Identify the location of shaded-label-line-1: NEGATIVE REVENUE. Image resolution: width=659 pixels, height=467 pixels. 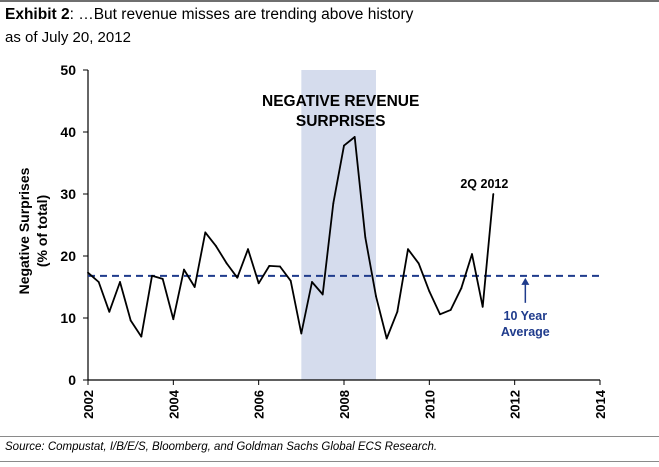
(340, 101).